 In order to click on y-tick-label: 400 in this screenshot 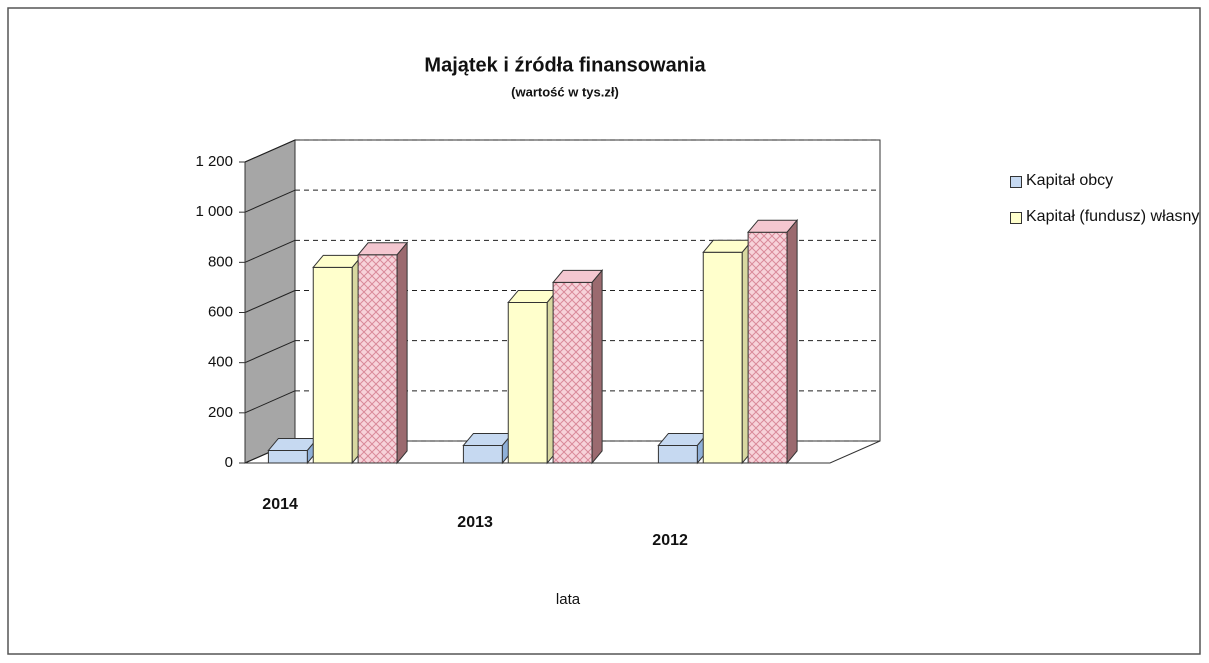, I will do `click(220, 362)`.